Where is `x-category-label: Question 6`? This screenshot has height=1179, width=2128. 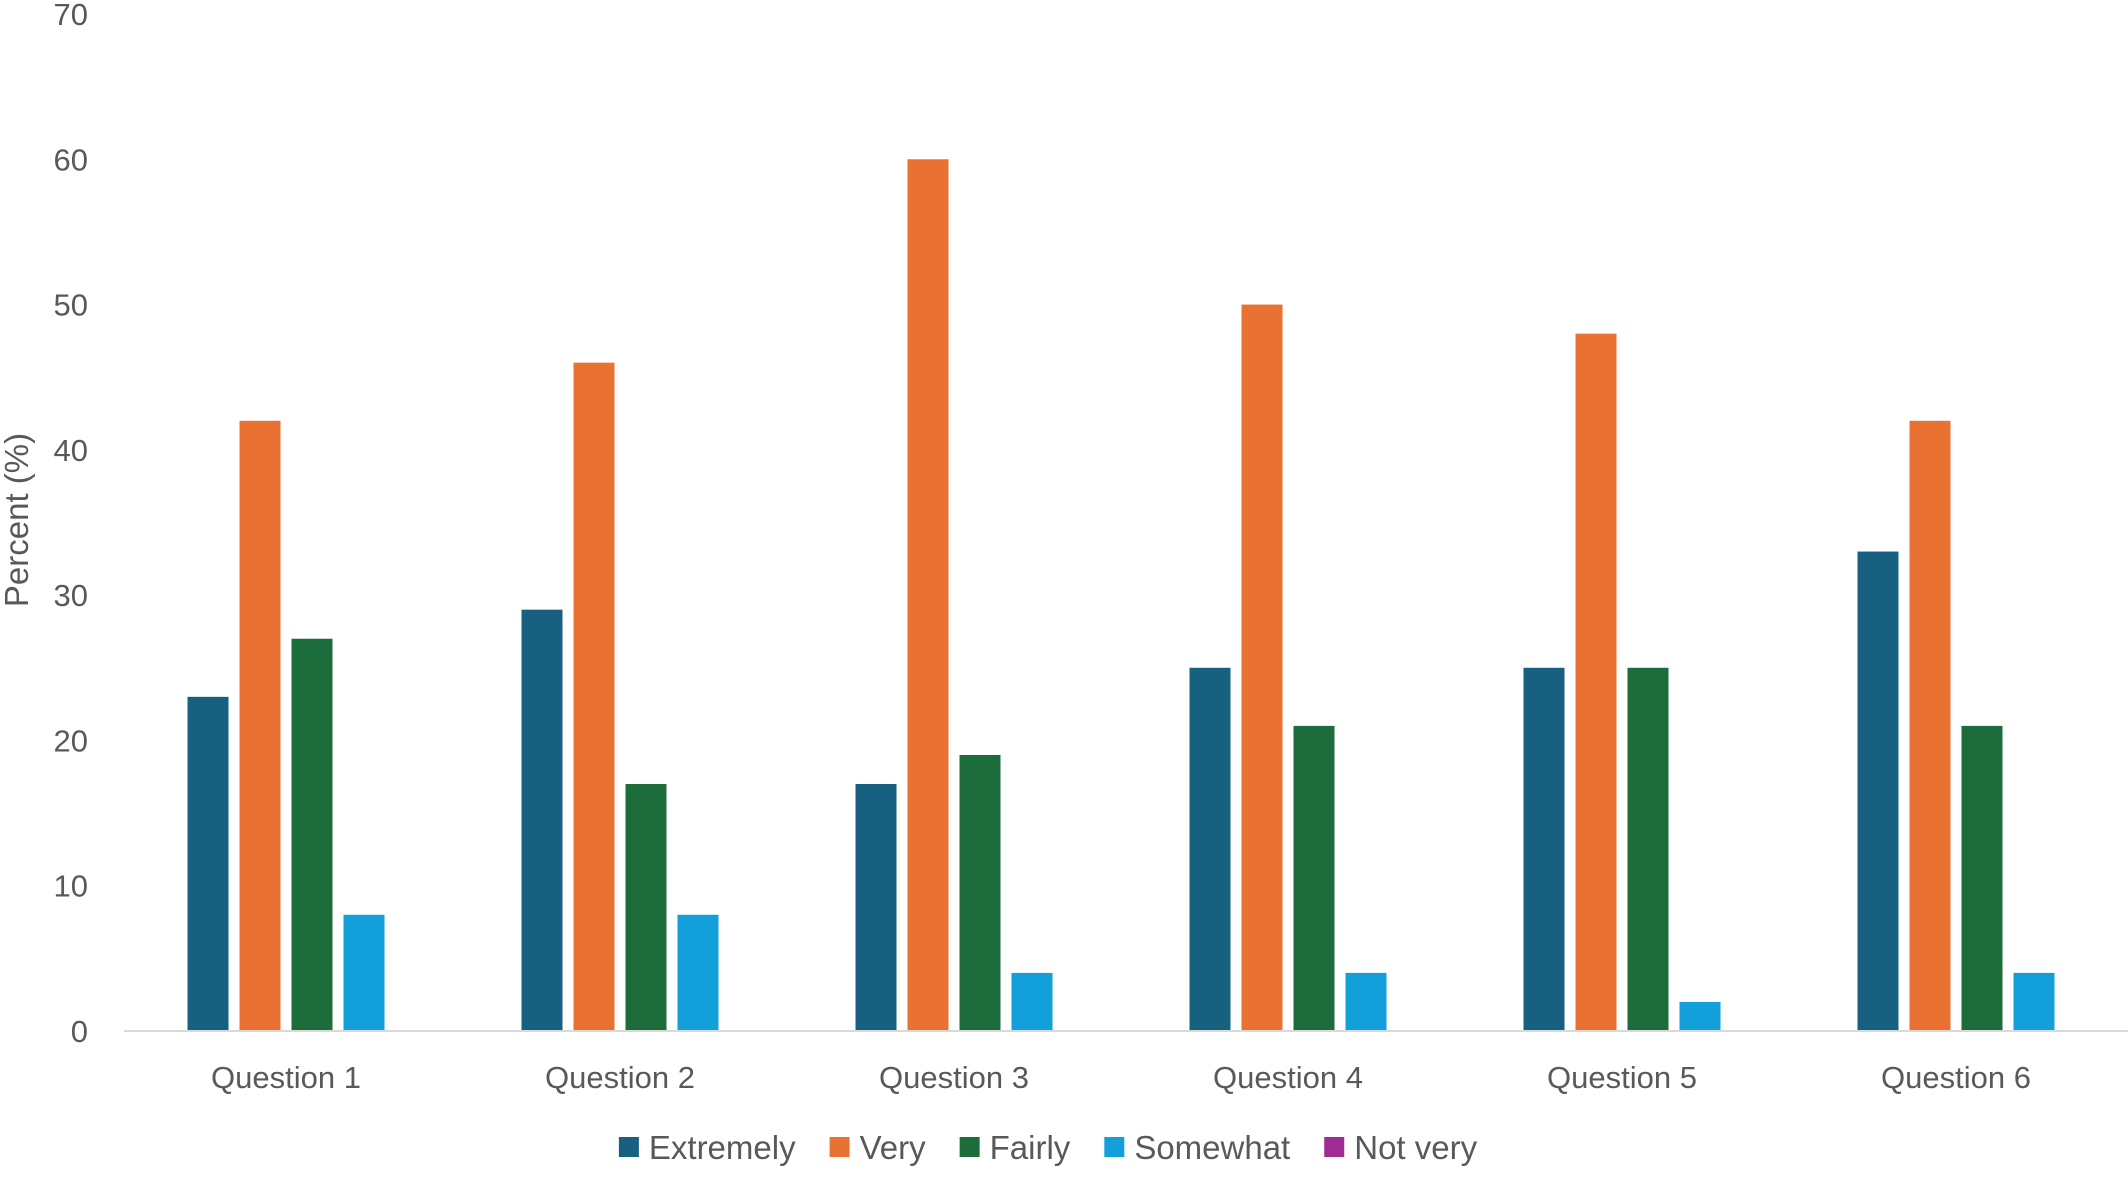
x-category-label: Question 6 is located at coordinates (1956, 1077).